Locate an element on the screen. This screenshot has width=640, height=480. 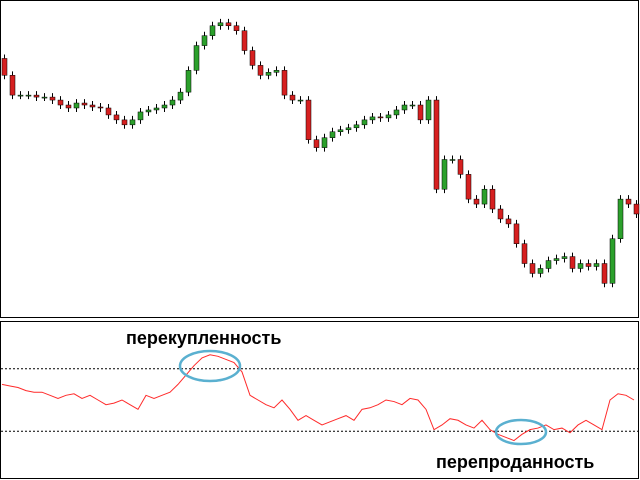
oversold-label: перепроданность is located at coordinates (515, 462).